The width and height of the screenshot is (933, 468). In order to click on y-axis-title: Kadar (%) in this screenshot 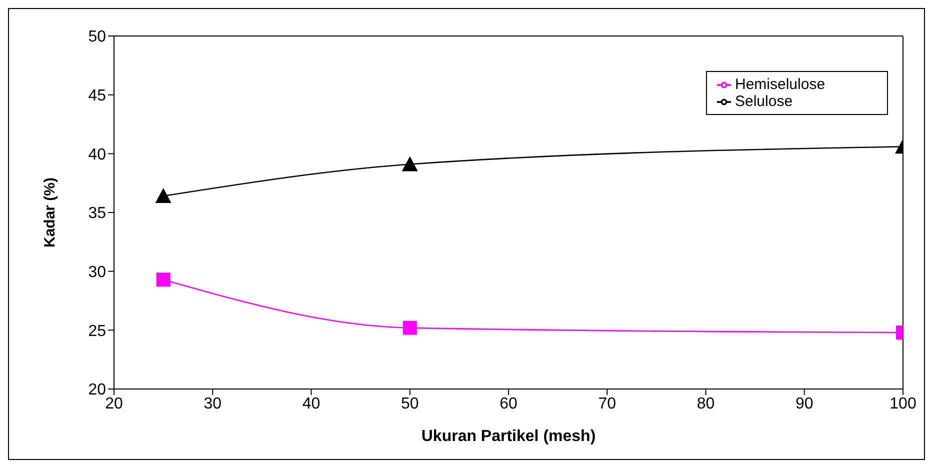, I will do `click(49, 212)`.